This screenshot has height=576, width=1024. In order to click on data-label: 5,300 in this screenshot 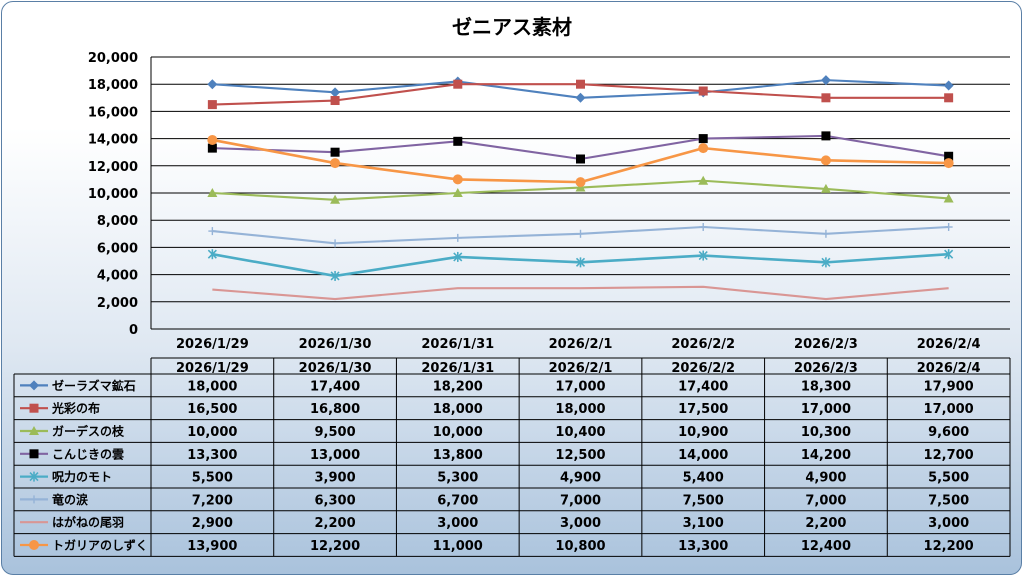, I will do `click(457, 478)`.